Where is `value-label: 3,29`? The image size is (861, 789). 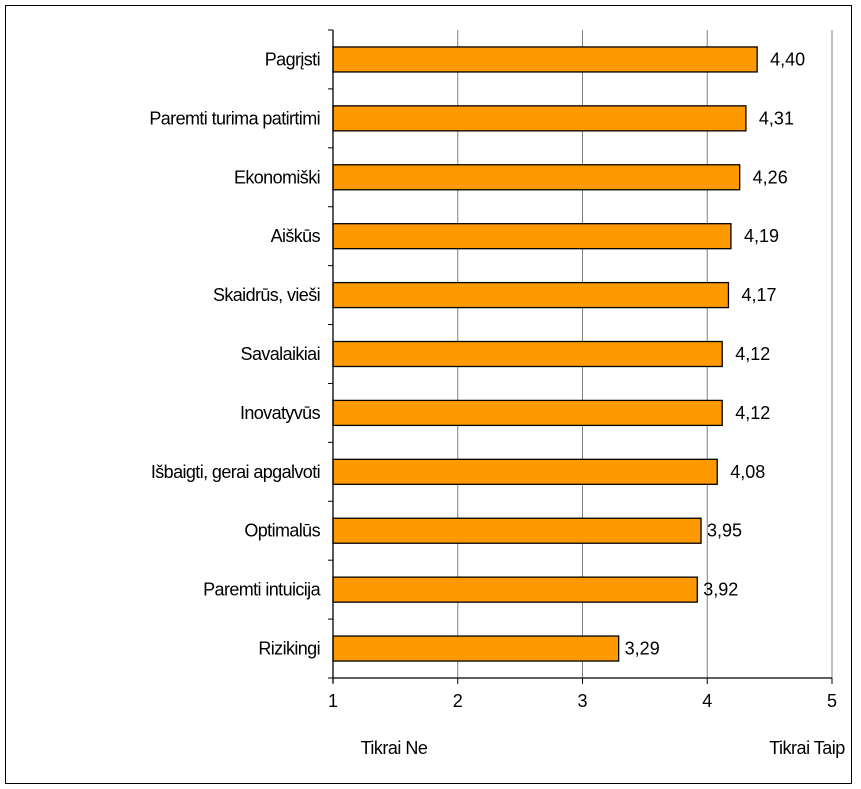
value-label: 3,29 is located at coordinates (642, 649).